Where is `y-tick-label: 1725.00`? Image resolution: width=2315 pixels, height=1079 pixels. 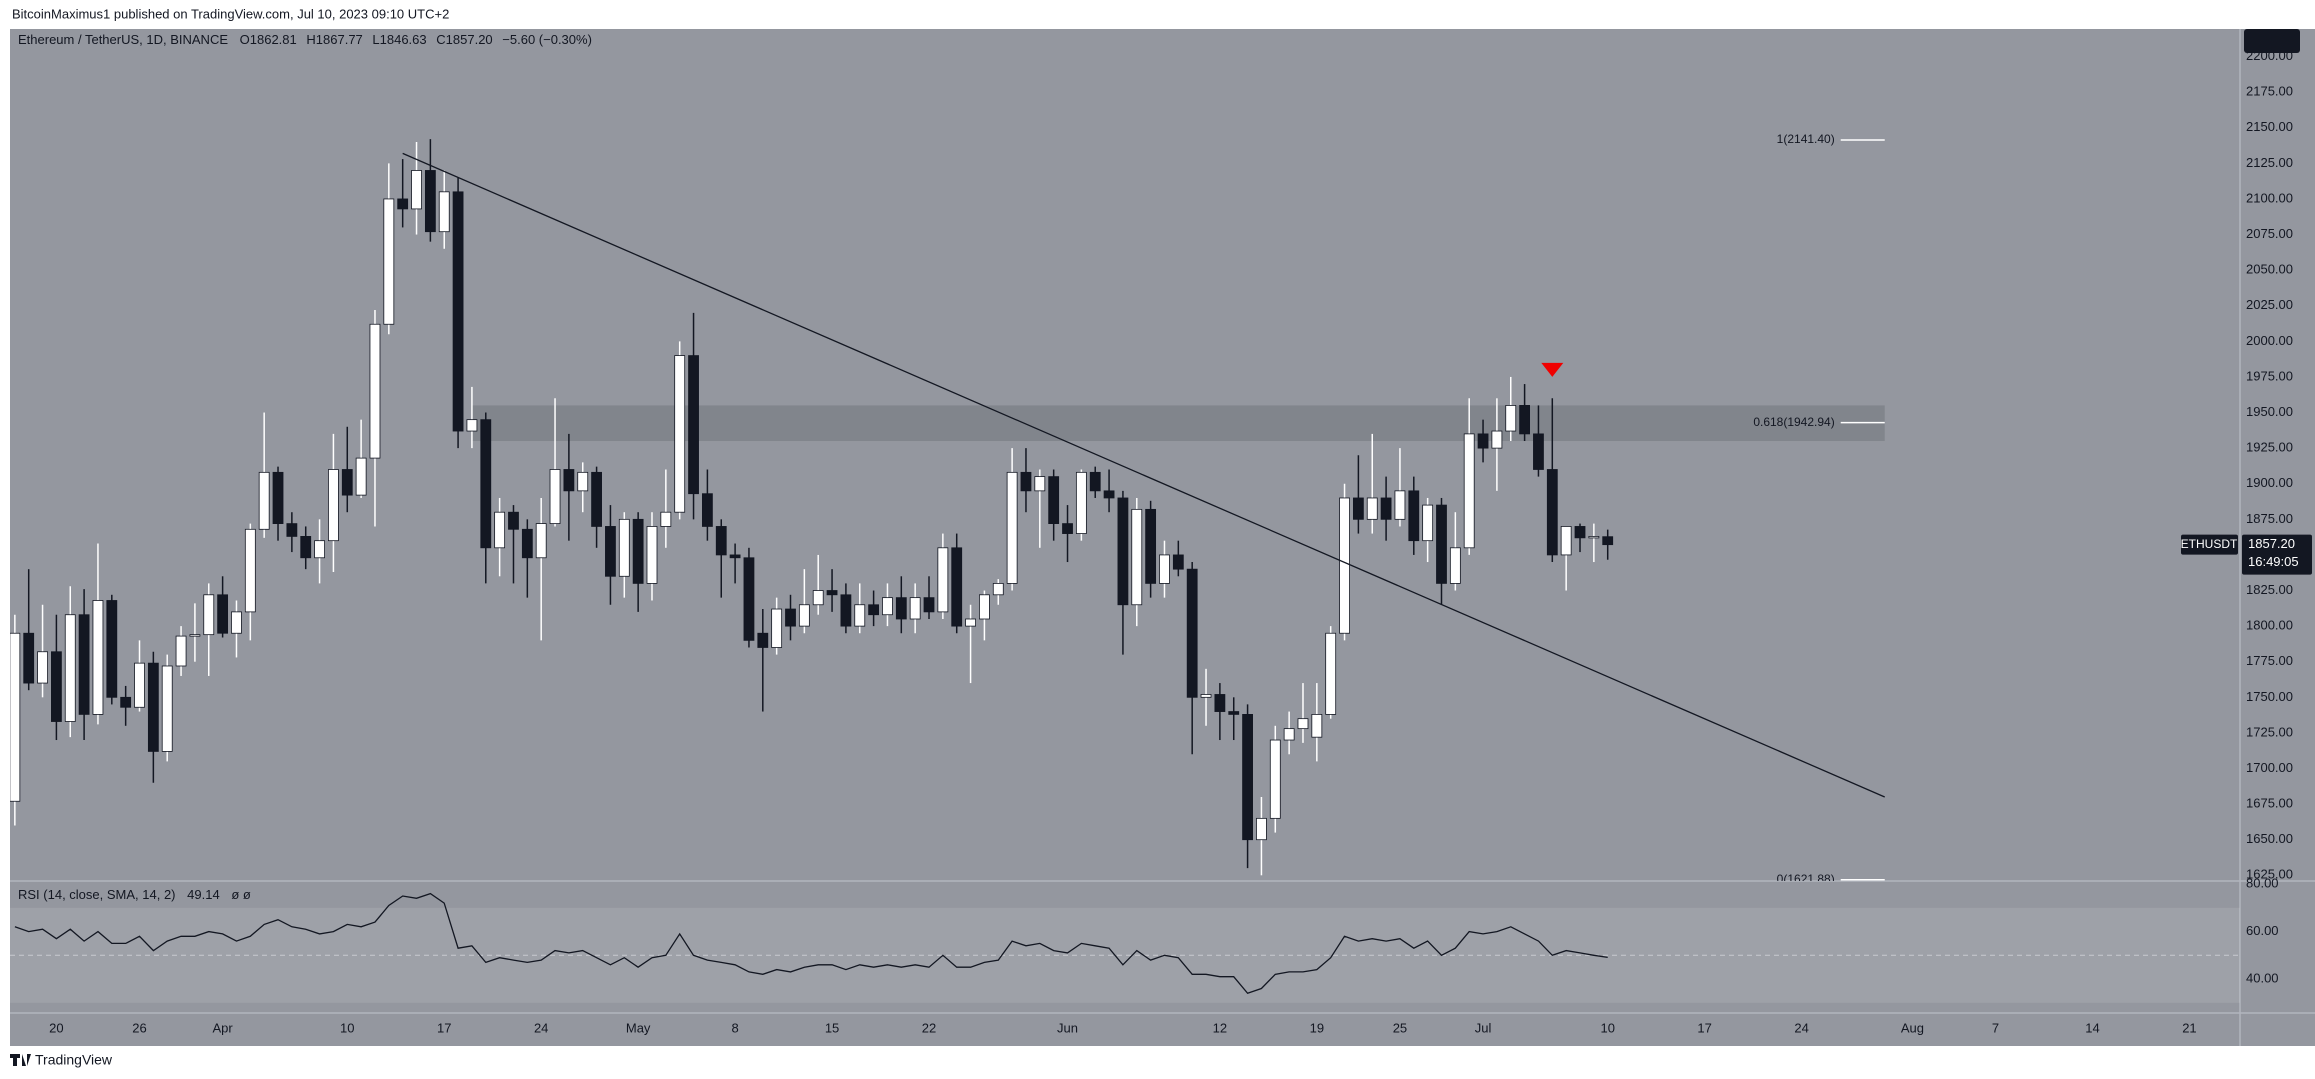 y-tick-label: 1725.00 is located at coordinates (2269, 731).